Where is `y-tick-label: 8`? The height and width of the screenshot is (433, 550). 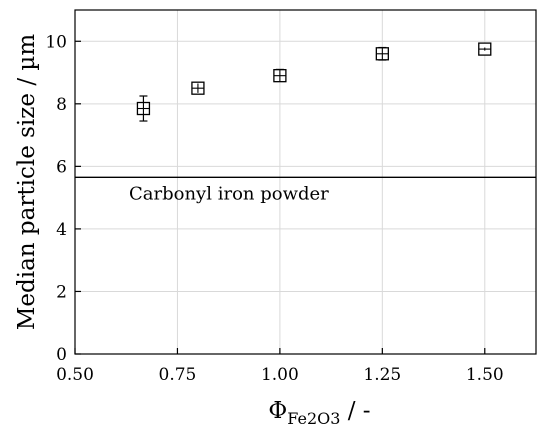 y-tick-label: 8 is located at coordinates (61, 105).